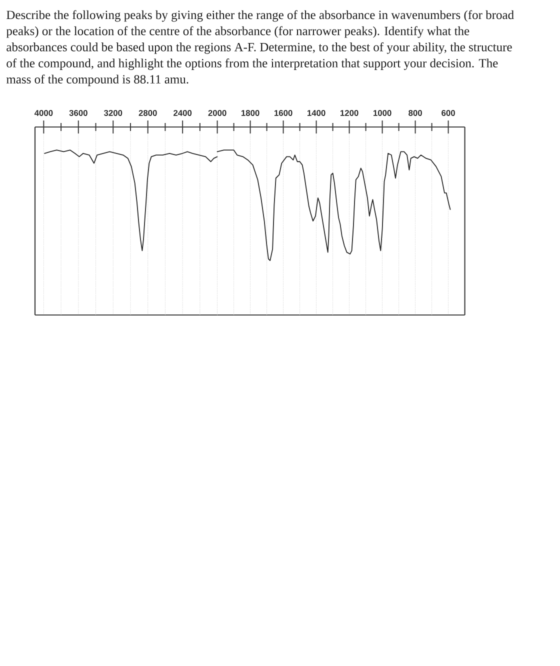  What do you see at coordinates (113, 113) in the screenshot?
I see `x-tick-label: 3200` at bounding box center [113, 113].